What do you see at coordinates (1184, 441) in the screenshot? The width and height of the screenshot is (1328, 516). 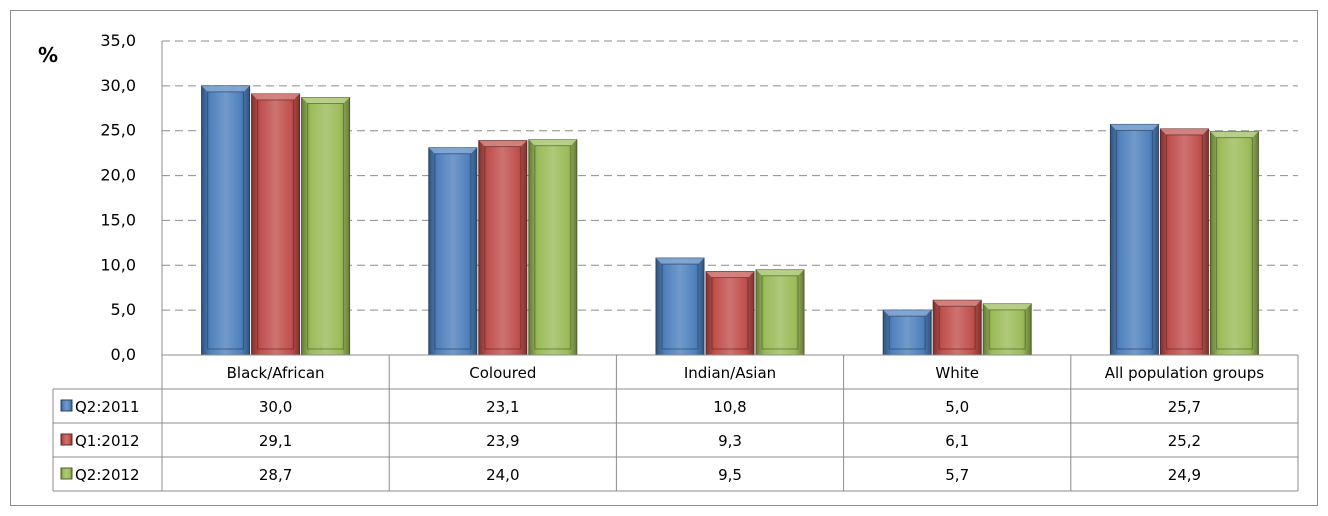 I see `data-label: 25,2` at bounding box center [1184, 441].